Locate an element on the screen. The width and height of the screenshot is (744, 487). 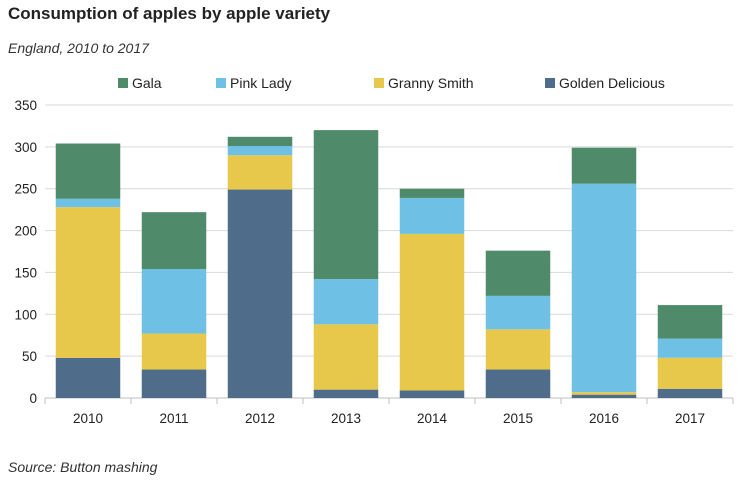
legend-swatch-gala is located at coordinates (123, 83).